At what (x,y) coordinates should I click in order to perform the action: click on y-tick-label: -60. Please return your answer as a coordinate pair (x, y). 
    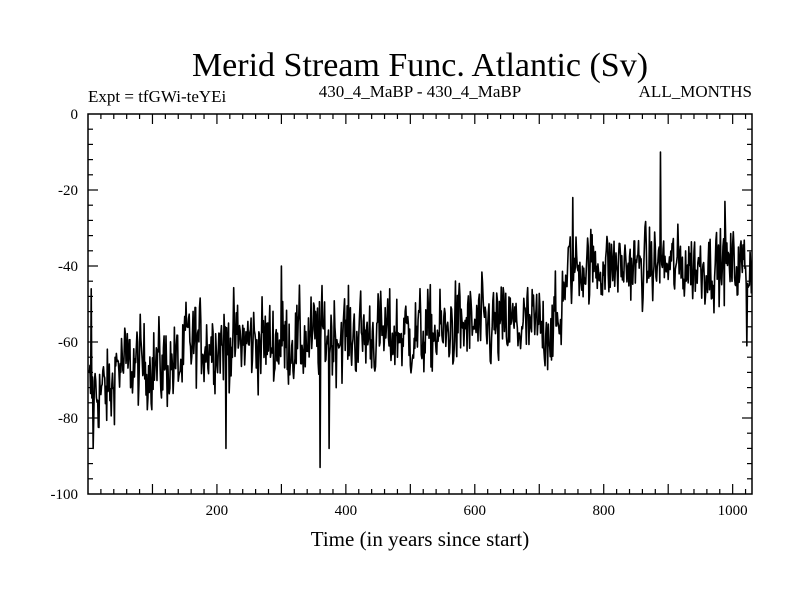
    Looking at the image, I should click on (68, 343).